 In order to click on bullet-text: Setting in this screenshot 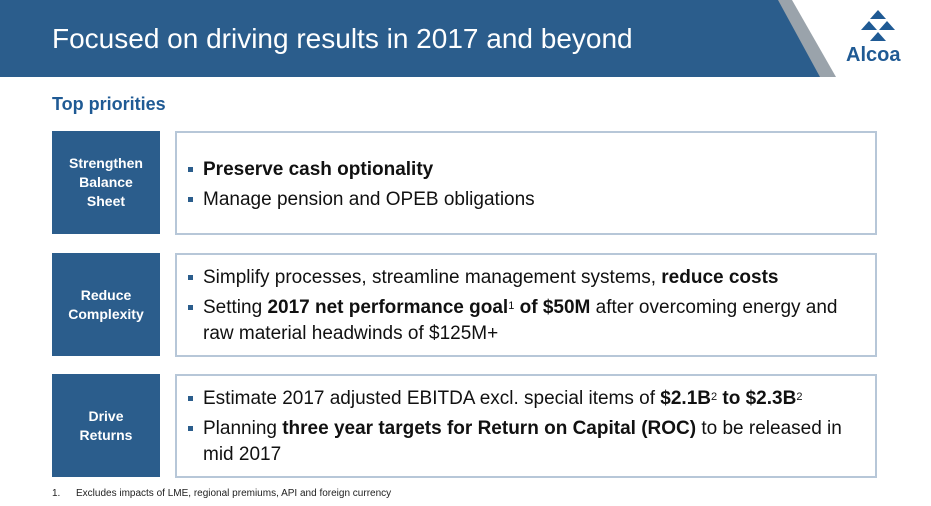, I will do `click(235, 307)`.